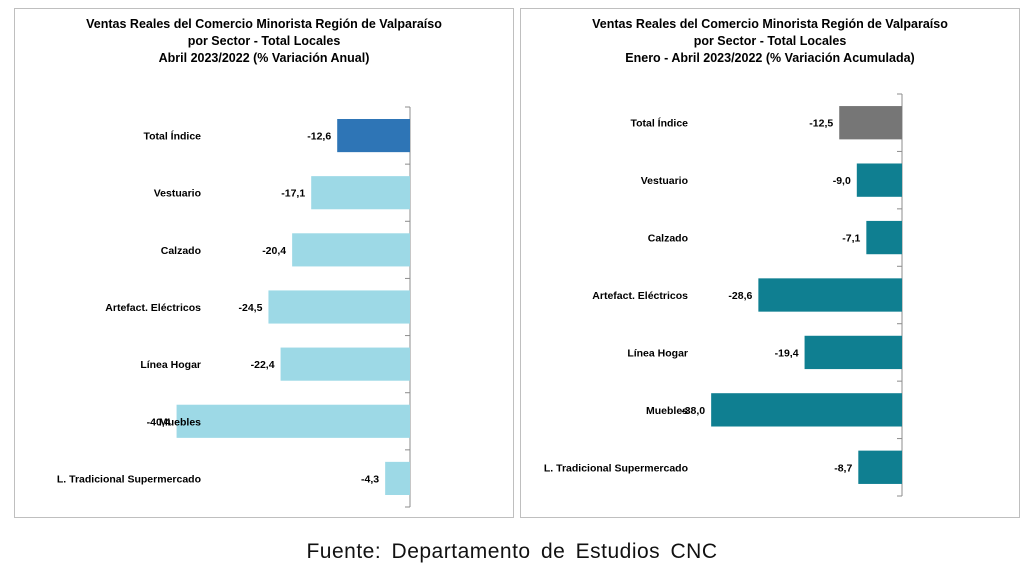 This screenshot has height=586, width=1024. What do you see at coordinates (159, 422) in the screenshot?
I see `data-label: -40,4` at bounding box center [159, 422].